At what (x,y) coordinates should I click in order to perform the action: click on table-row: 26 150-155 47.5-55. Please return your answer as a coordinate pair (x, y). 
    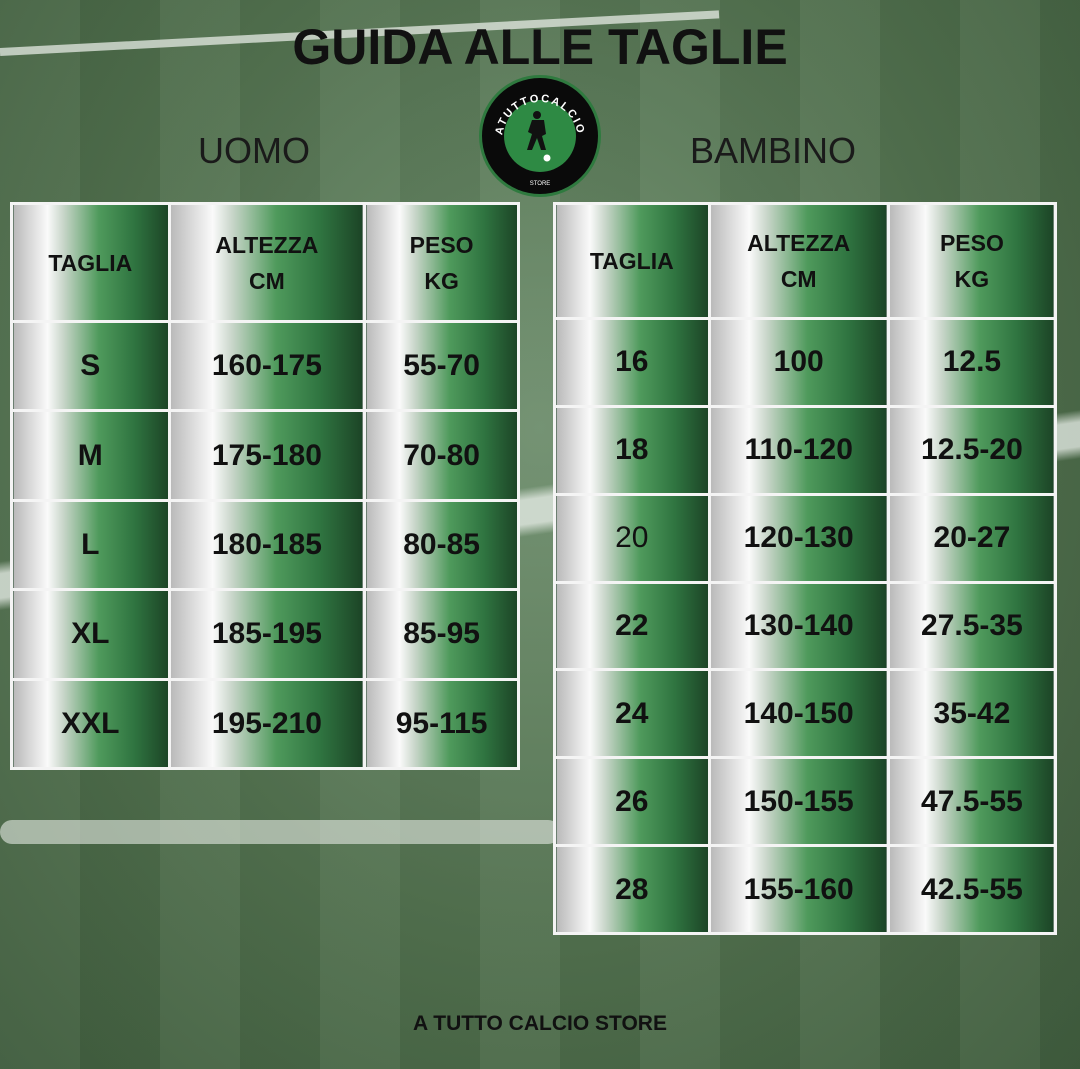
    Looking at the image, I should click on (805, 802).